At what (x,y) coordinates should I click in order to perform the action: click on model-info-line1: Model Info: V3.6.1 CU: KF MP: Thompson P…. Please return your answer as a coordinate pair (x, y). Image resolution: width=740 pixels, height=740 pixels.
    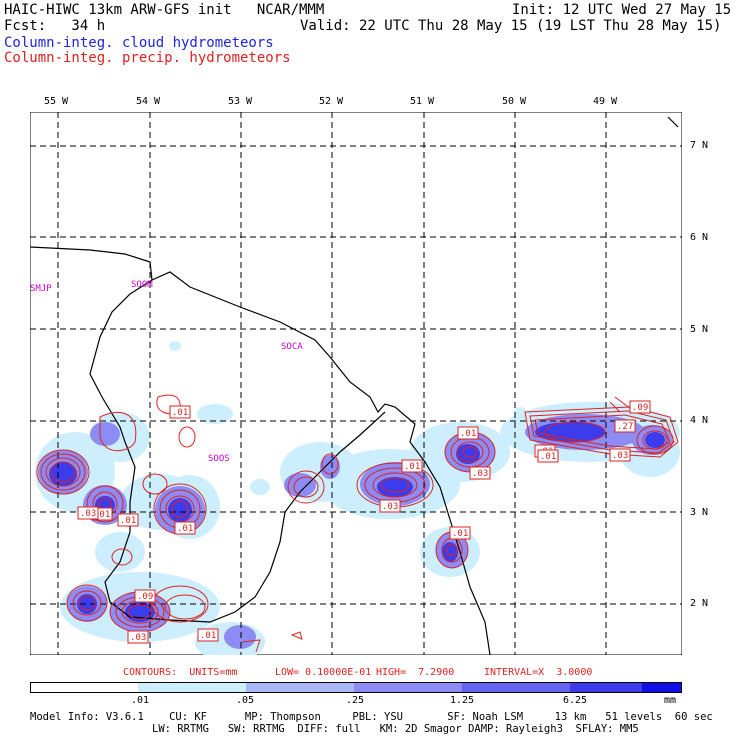
    Looking at the image, I should click on (371, 717).